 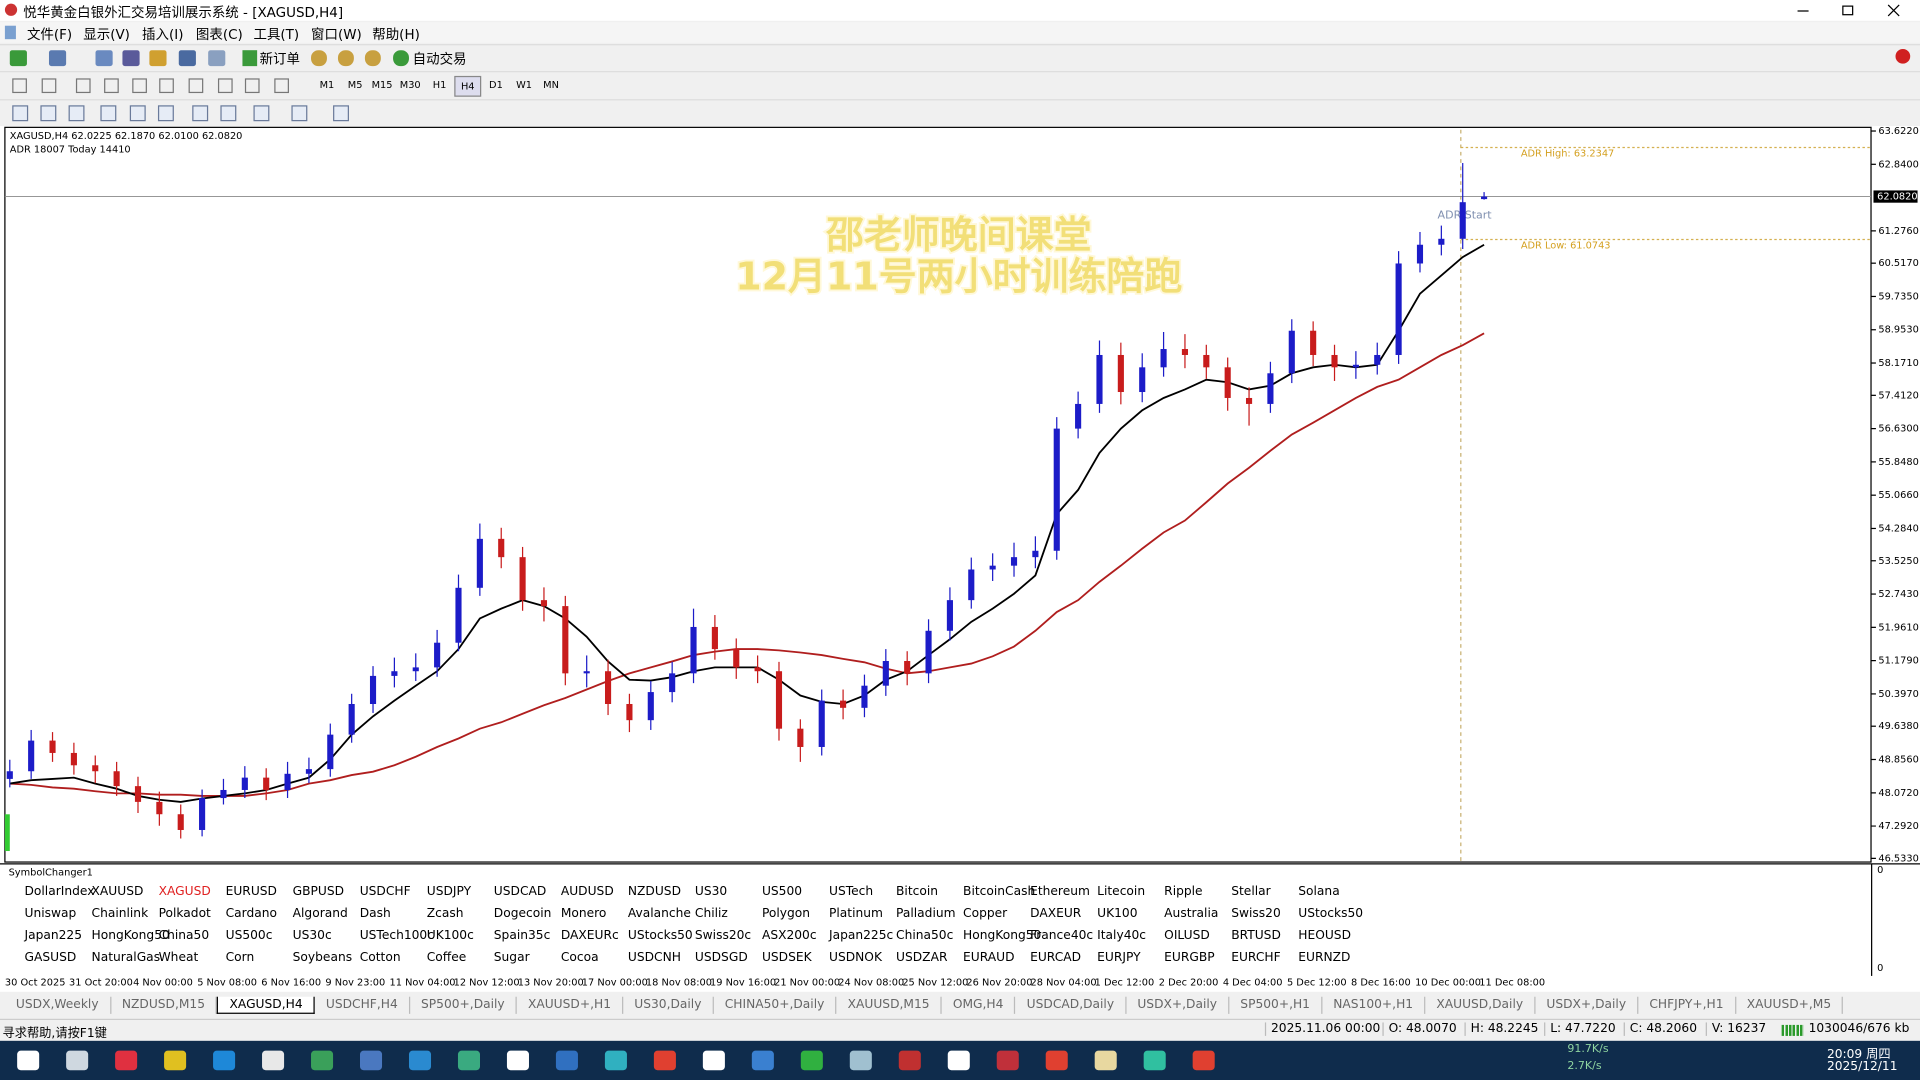 What do you see at coordinates (396, 936) in the screenshot?
I see `symbol-button: USTech100c` at bounding box center [396, 936].